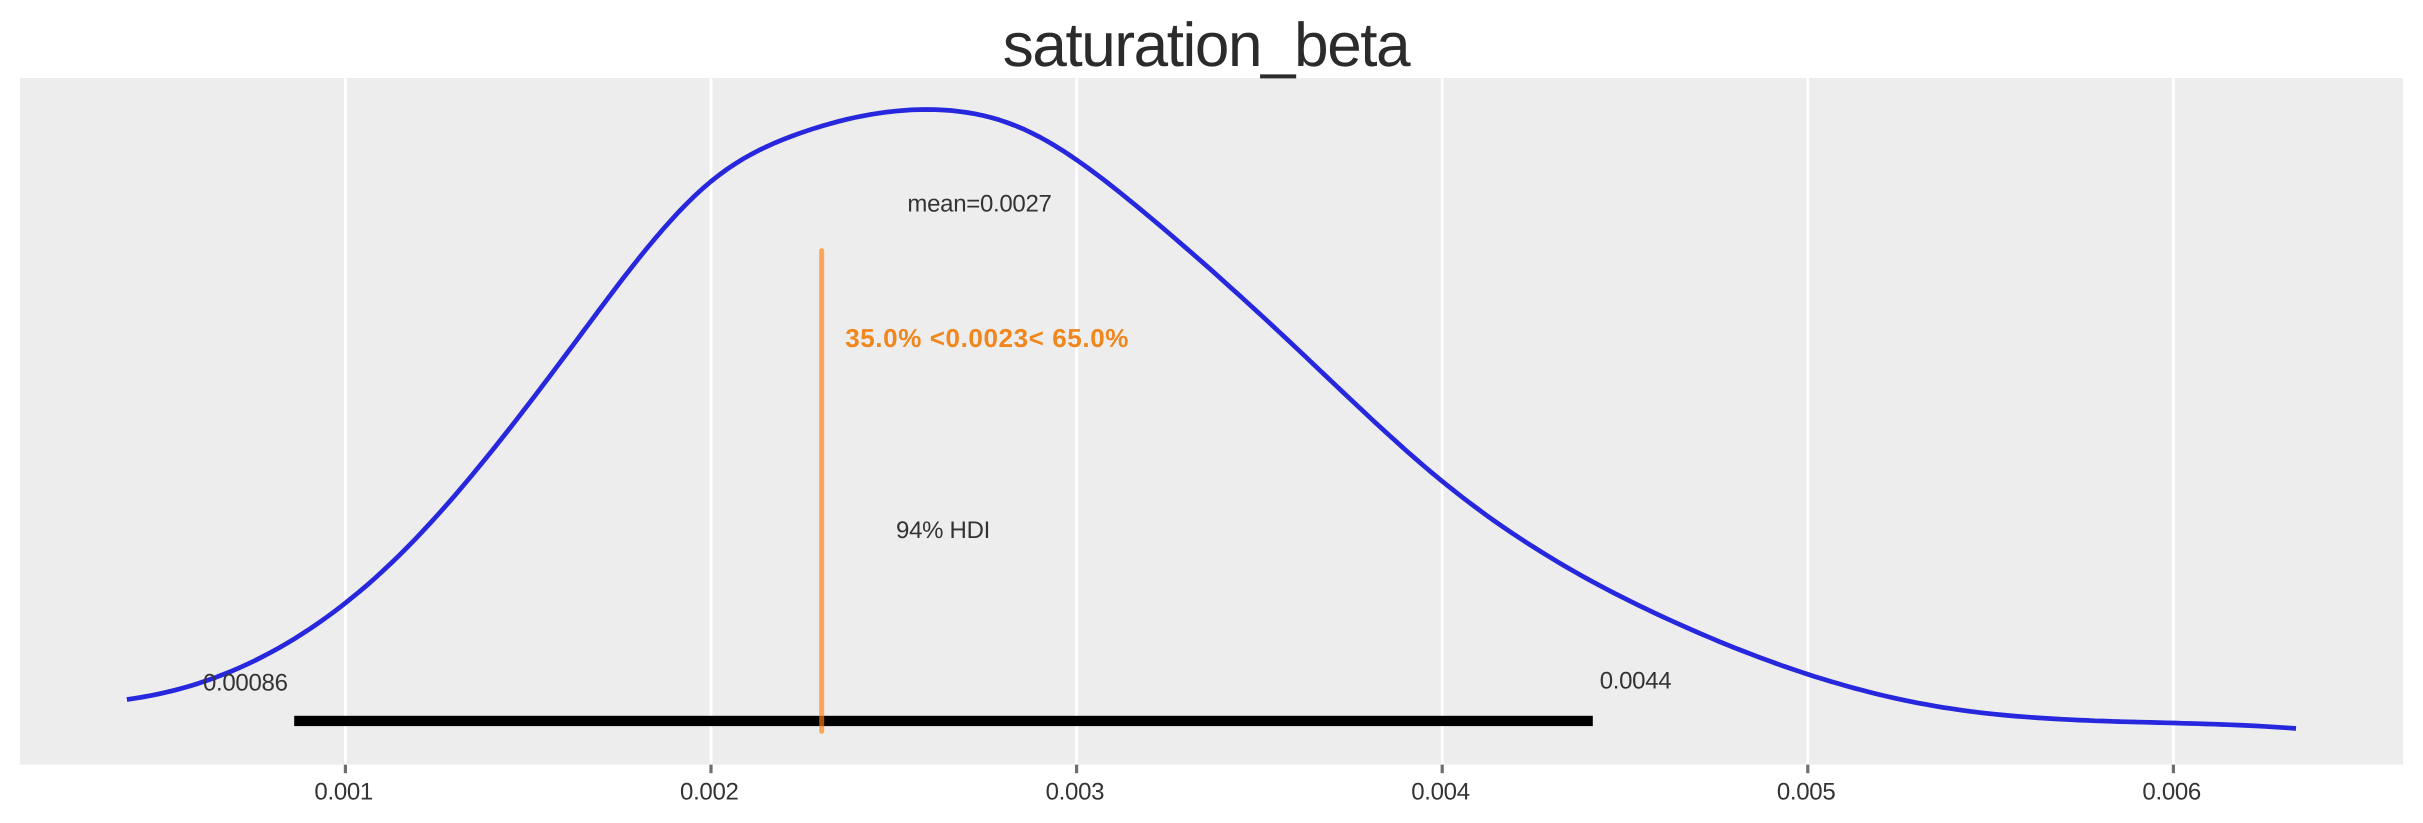 The width and height of the screenshot is (2423, 823). I want to click on svg-text: 0.003, so click(1075, 792).